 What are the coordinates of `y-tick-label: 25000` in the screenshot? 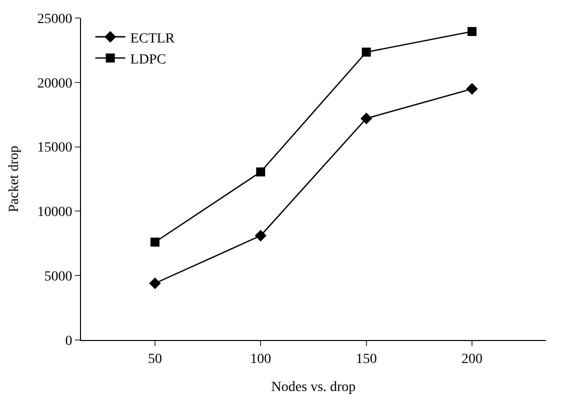 It's located at (54, 19).